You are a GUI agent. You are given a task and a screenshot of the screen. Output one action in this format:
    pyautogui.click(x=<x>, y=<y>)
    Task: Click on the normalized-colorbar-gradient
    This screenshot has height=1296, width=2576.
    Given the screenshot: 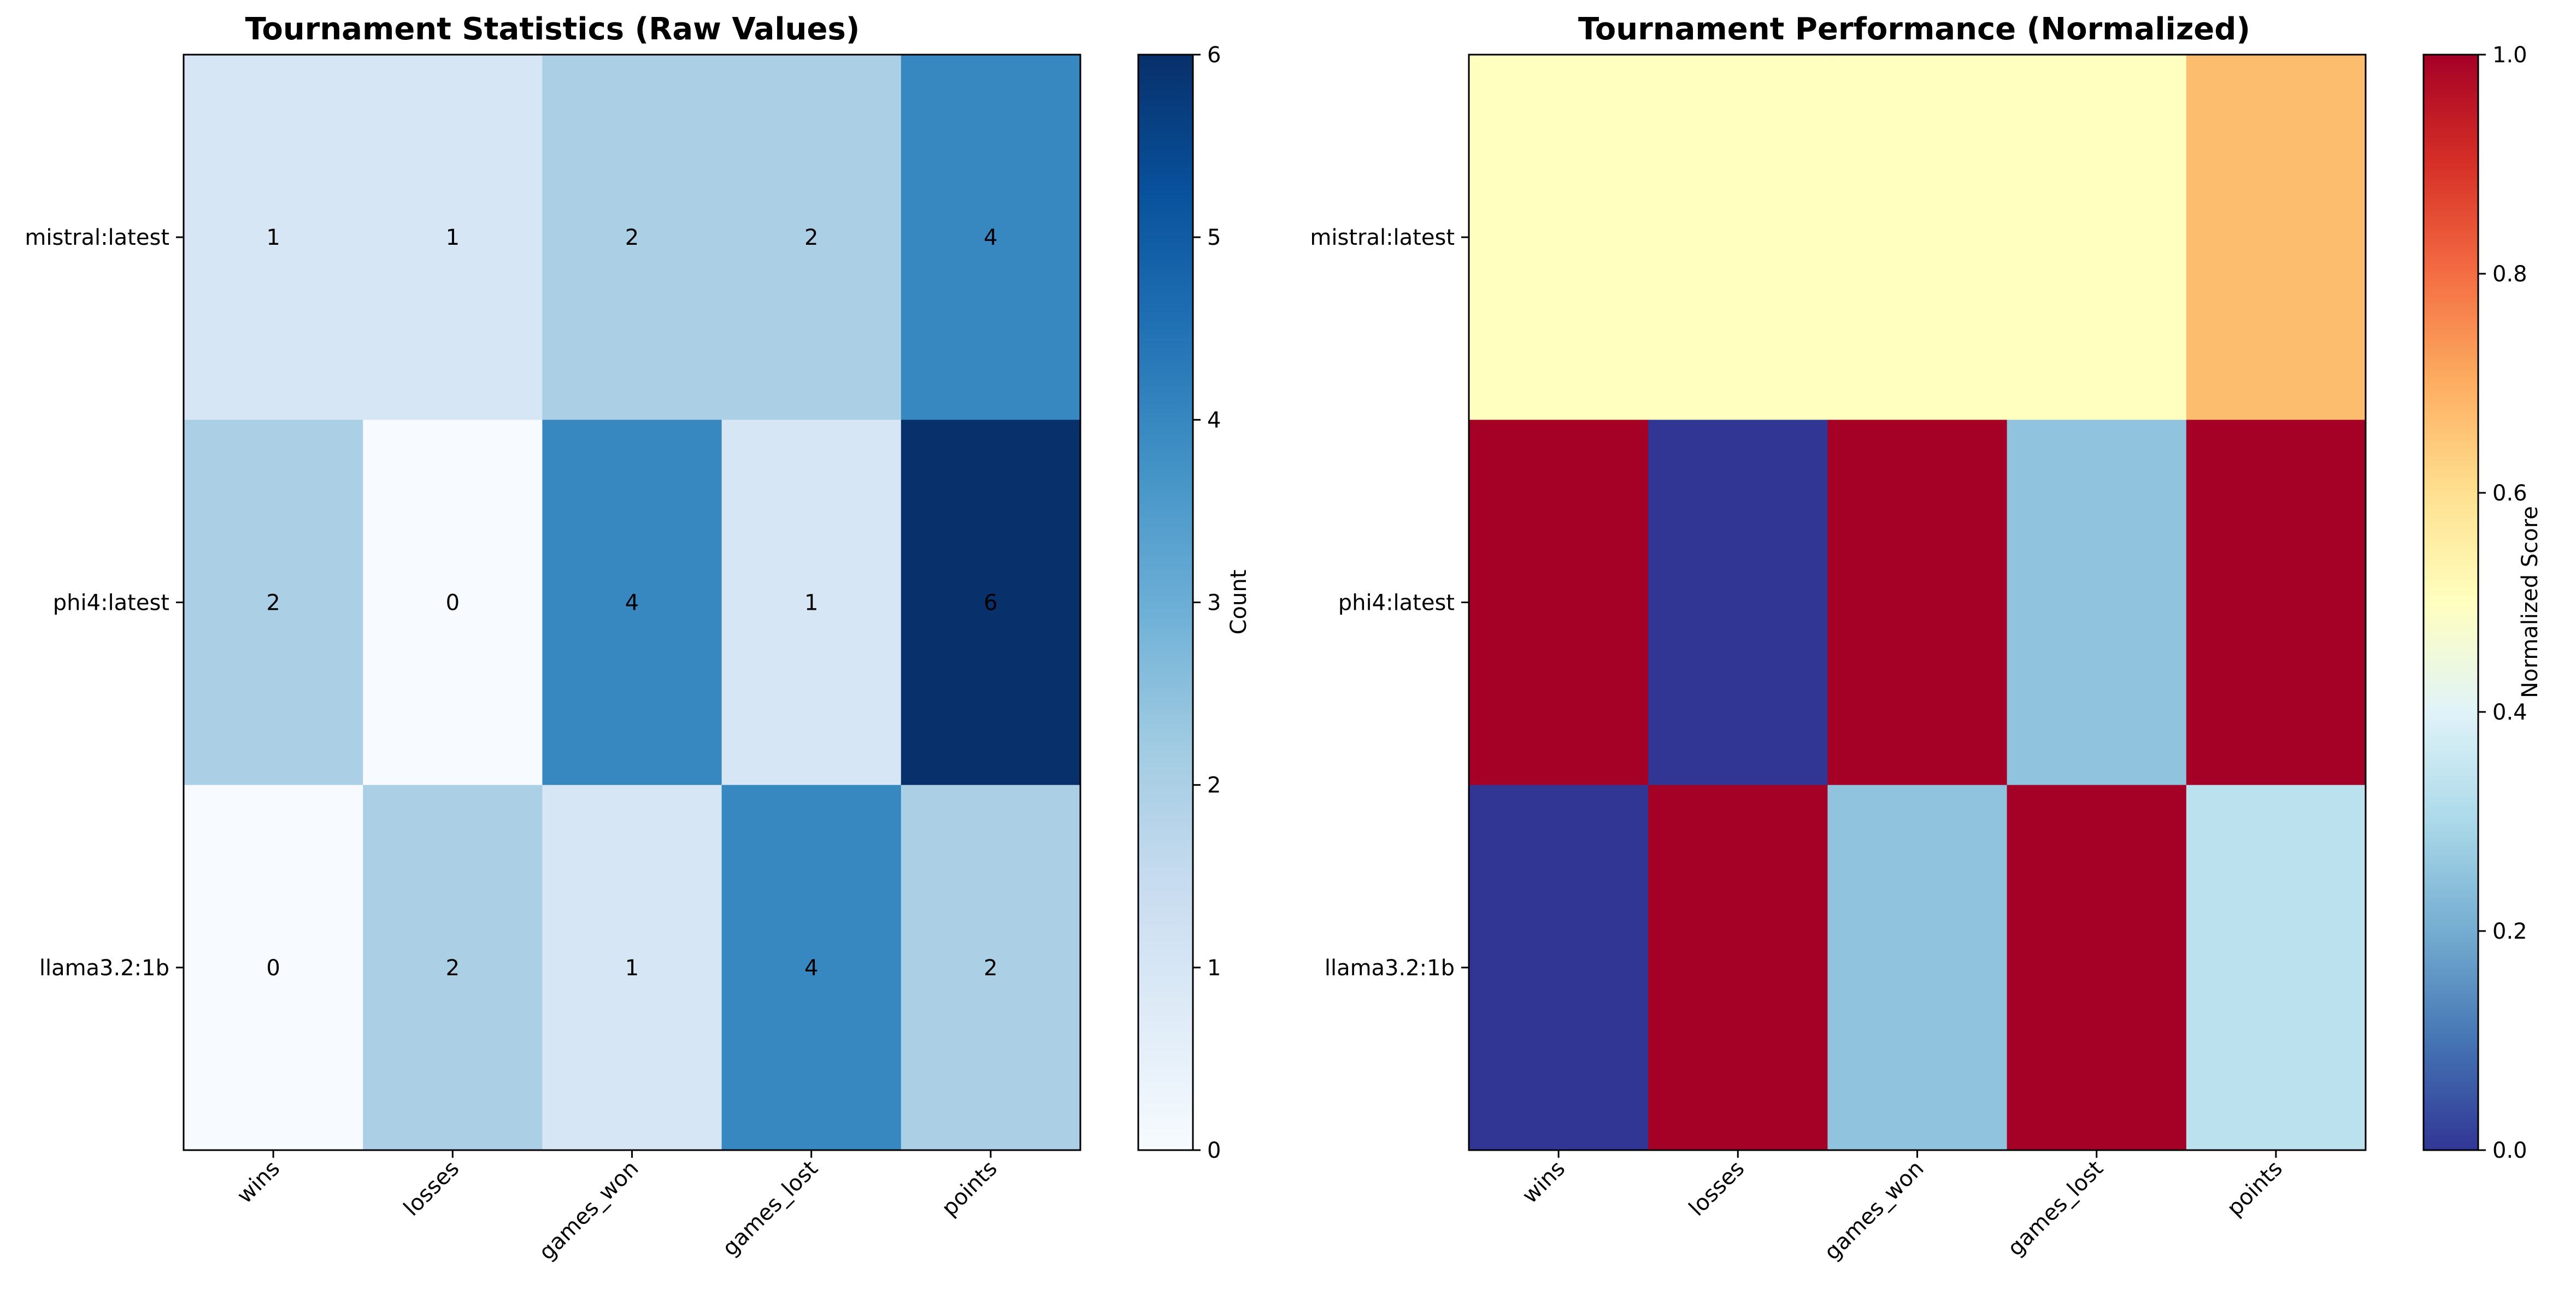 What is the action you would take?
    pyautogui.click(x=2451, y=602)
    